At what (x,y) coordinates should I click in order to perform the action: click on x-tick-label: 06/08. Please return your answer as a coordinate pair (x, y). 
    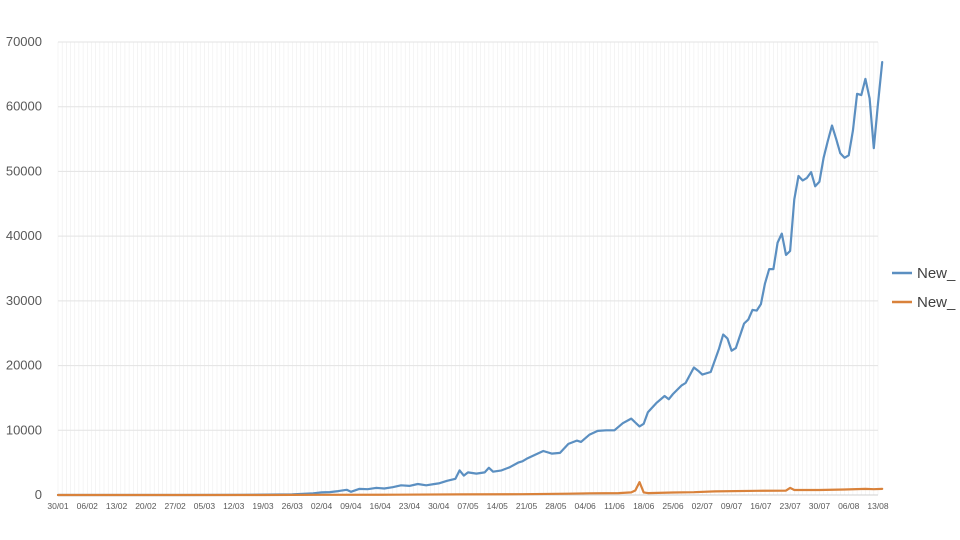
    Looking at the image, I should click on (849, 506).